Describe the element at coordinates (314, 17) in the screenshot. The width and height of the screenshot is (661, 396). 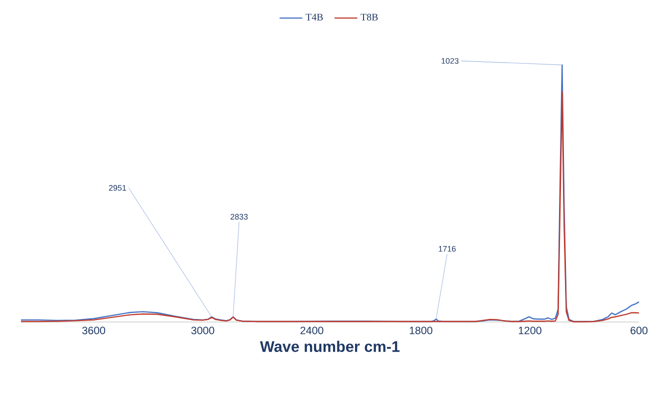
I see `legend-label: T4B` at that location.